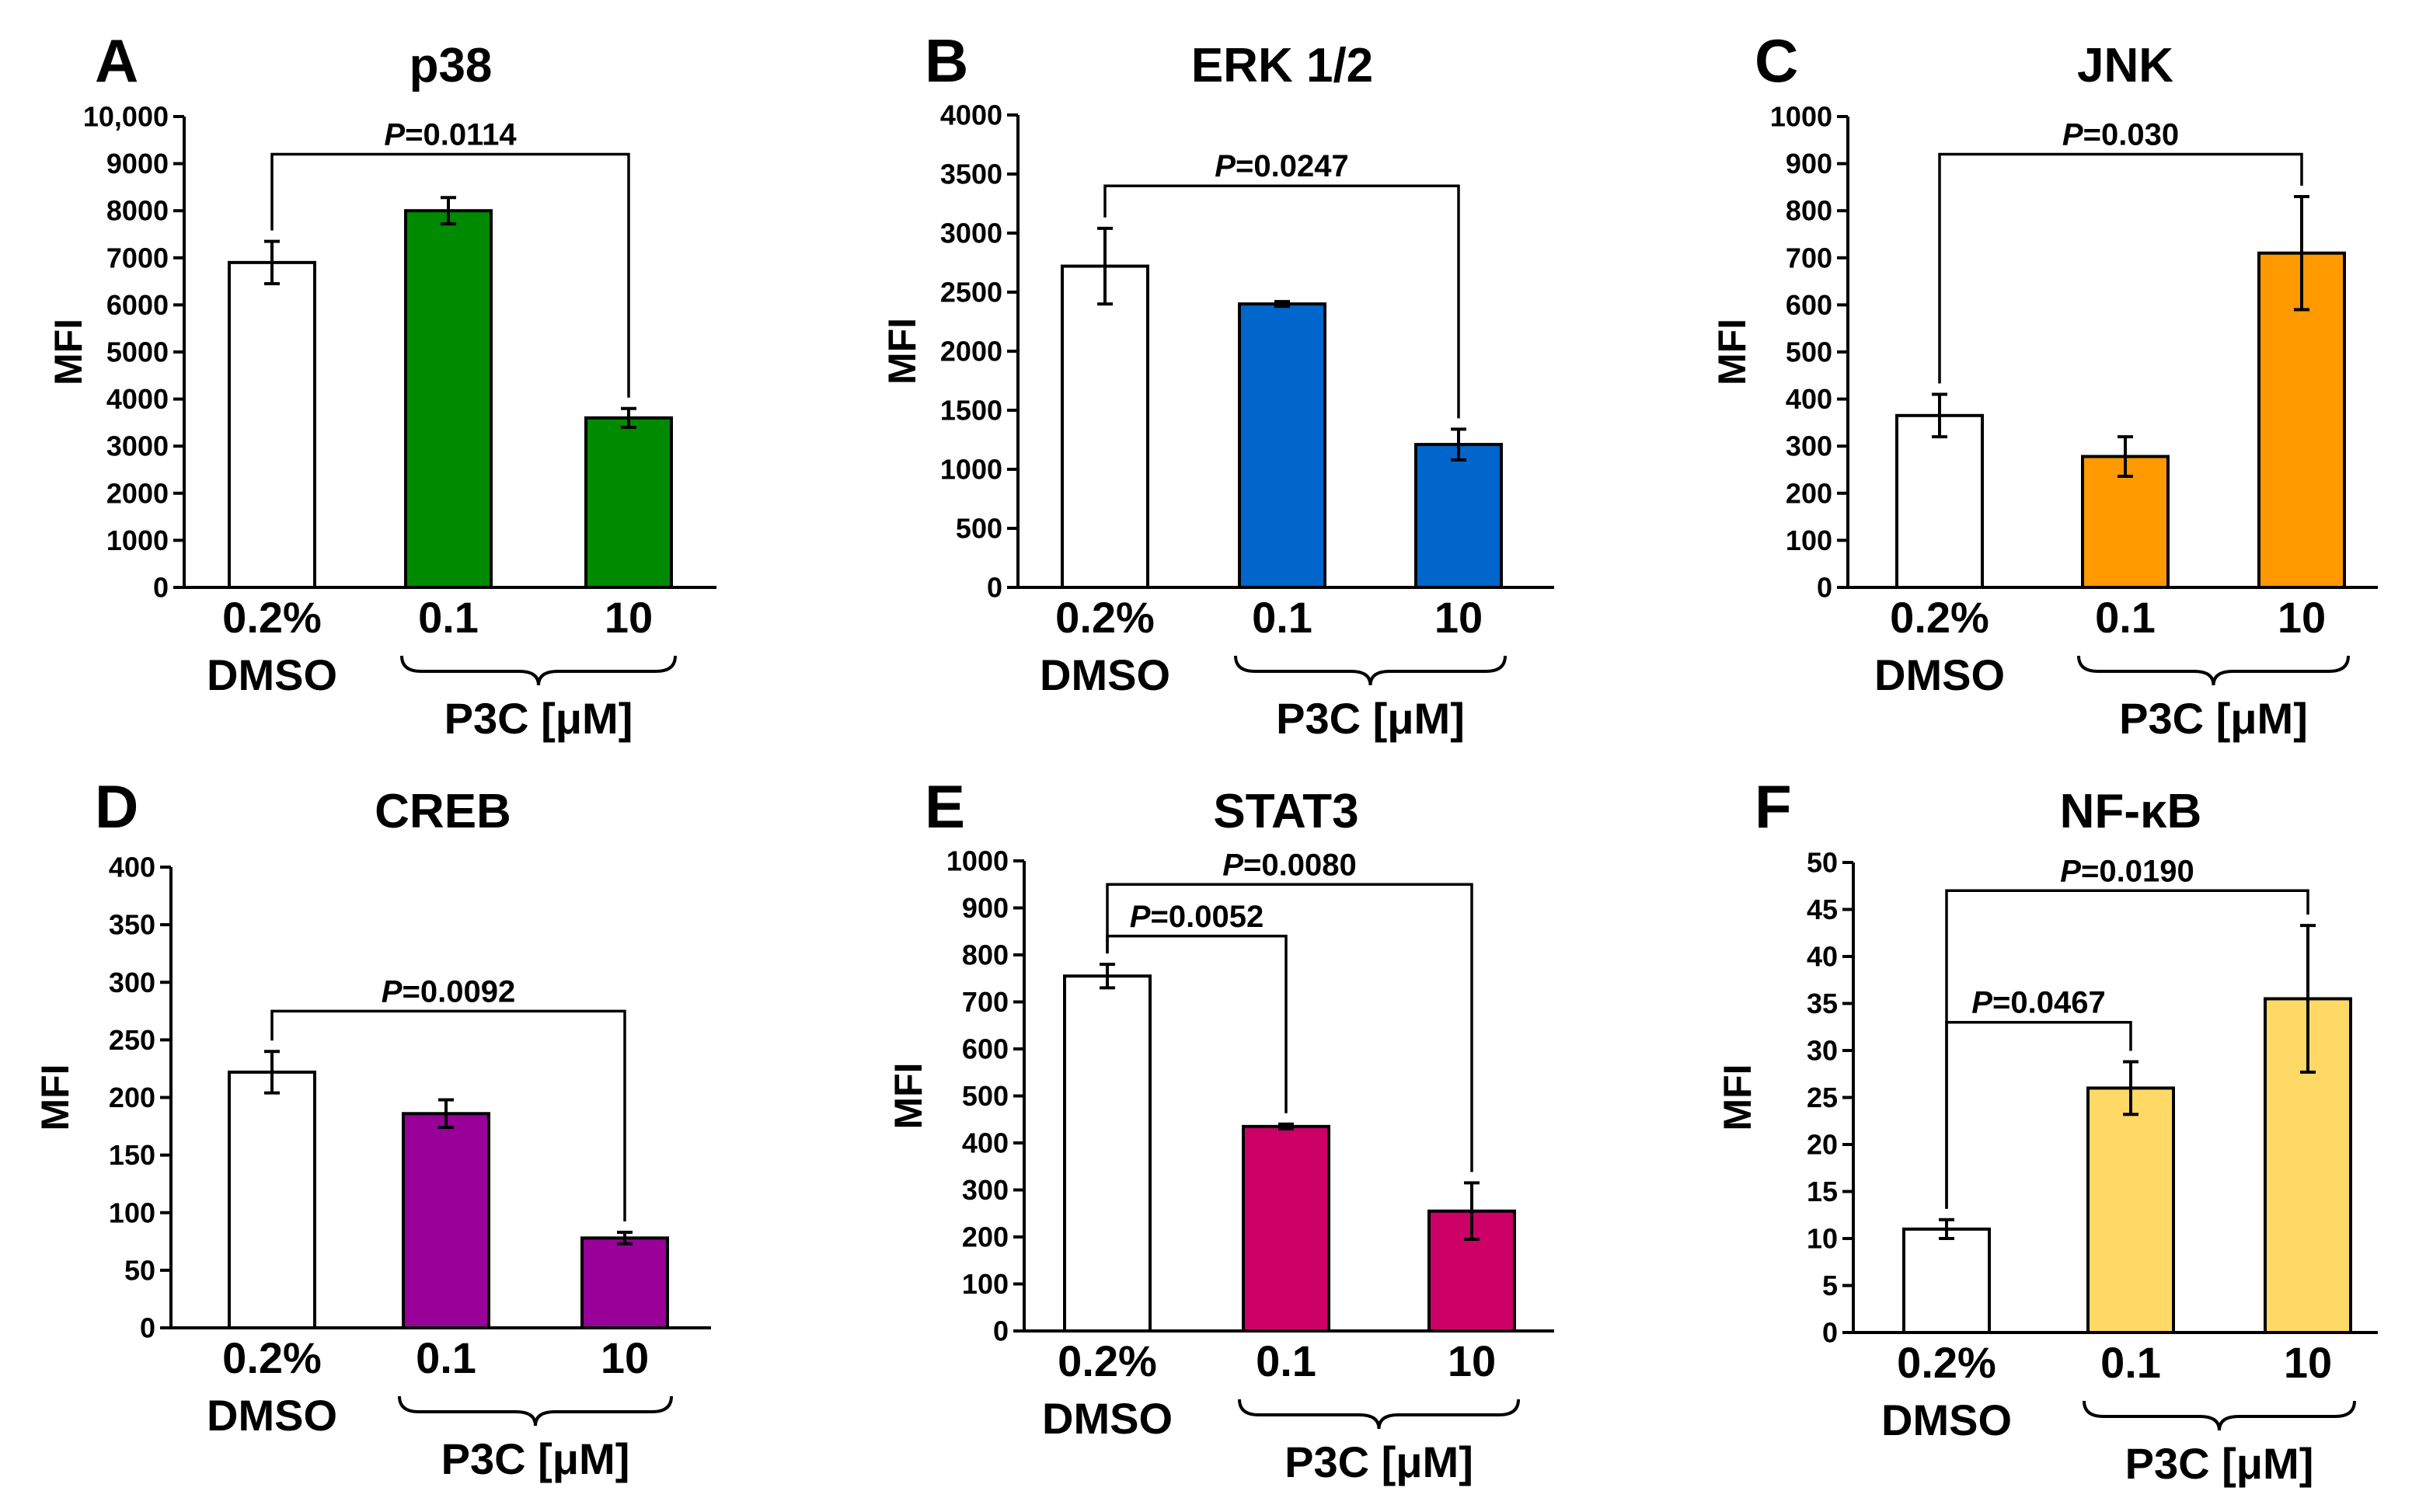 This screenshot has width=2433, height=1512. What do you see at coordinates (137, 352) in the screenshot?
I see `y-tick-label: 5000` at bounding box center [137, 352].